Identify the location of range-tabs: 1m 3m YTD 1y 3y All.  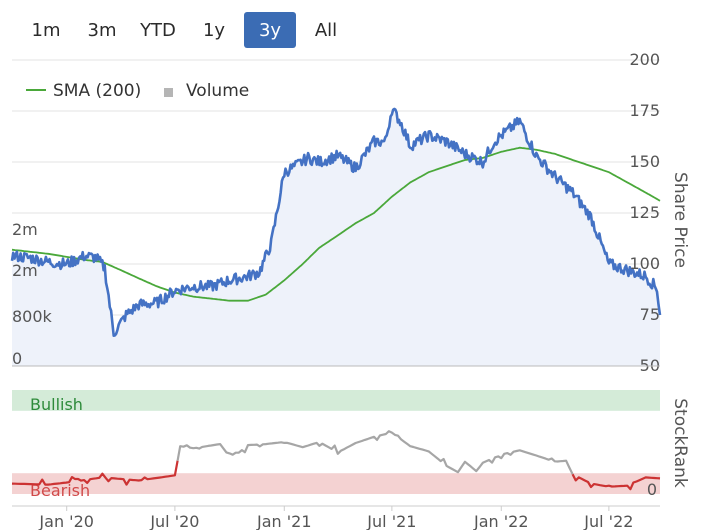
(186, 30).